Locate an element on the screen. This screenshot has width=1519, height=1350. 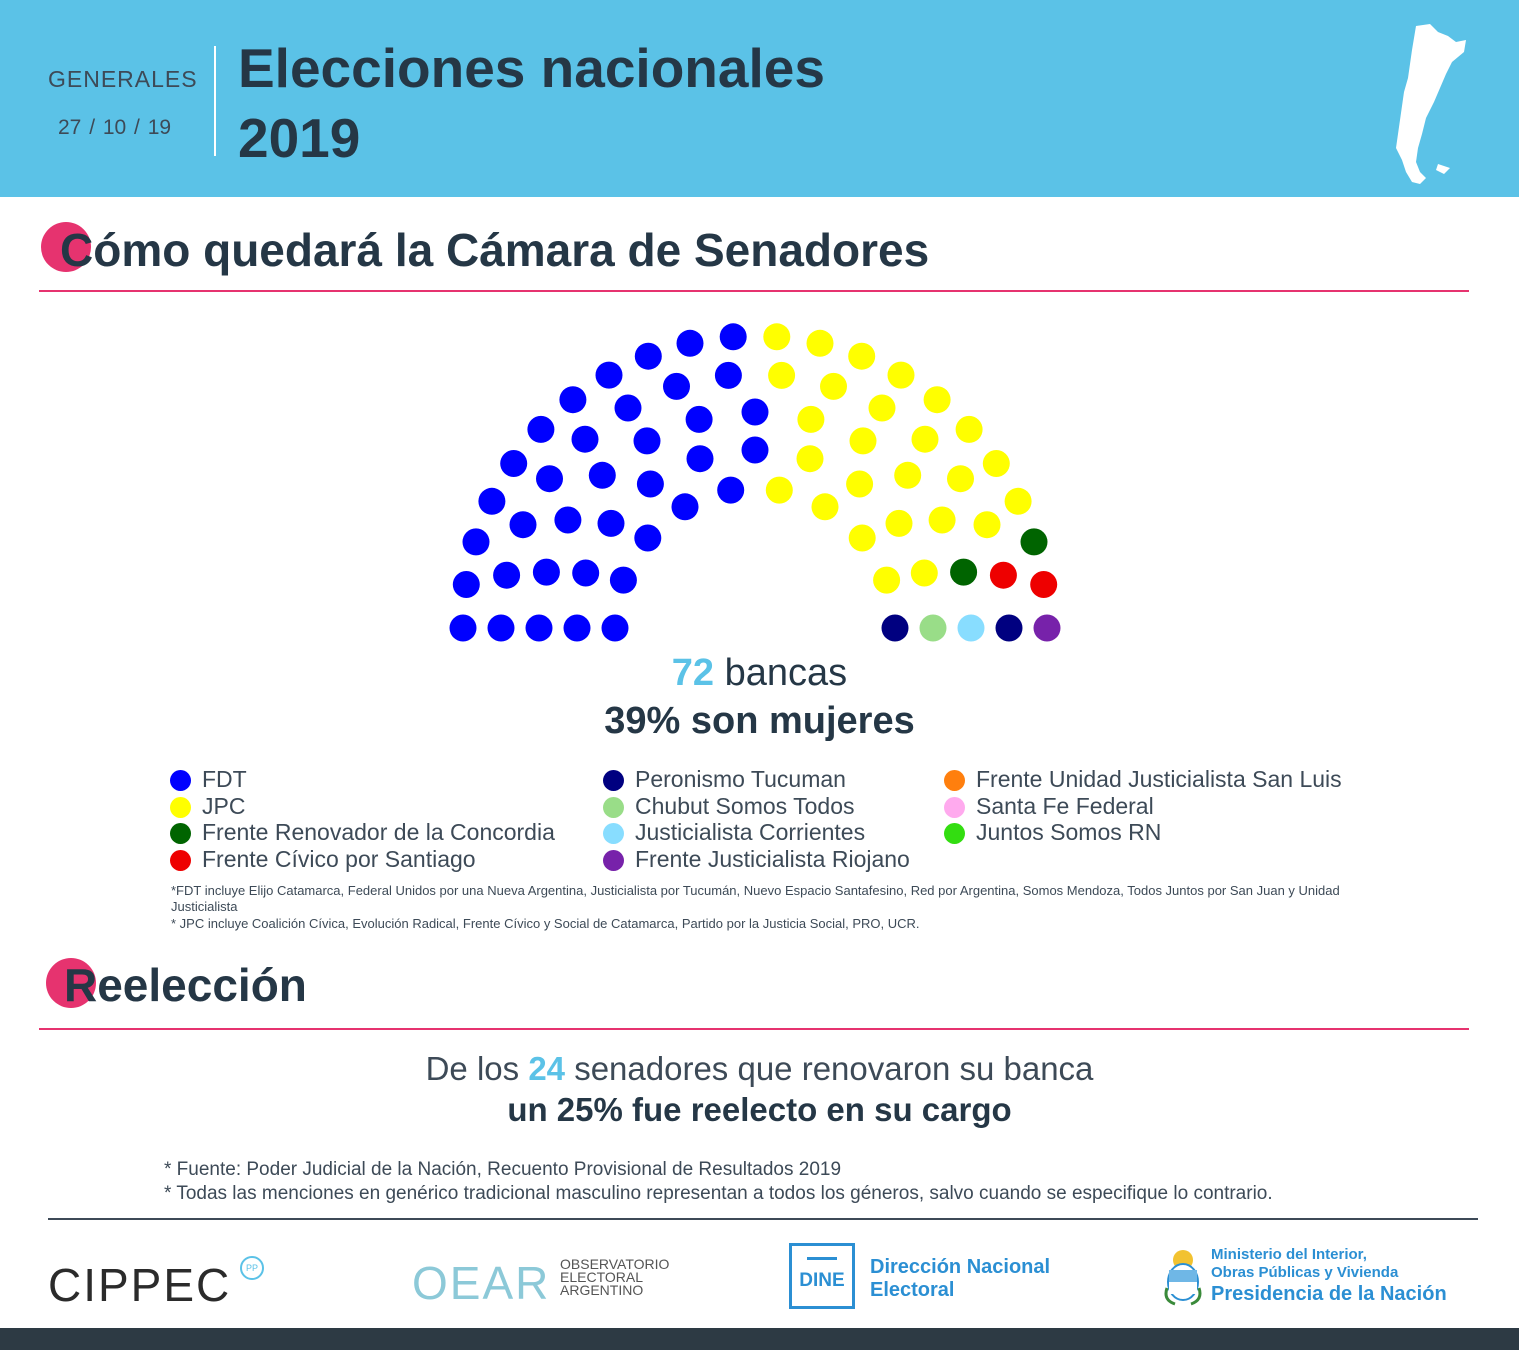
reelection-number: 24 is located at coordinates (547, 1068).